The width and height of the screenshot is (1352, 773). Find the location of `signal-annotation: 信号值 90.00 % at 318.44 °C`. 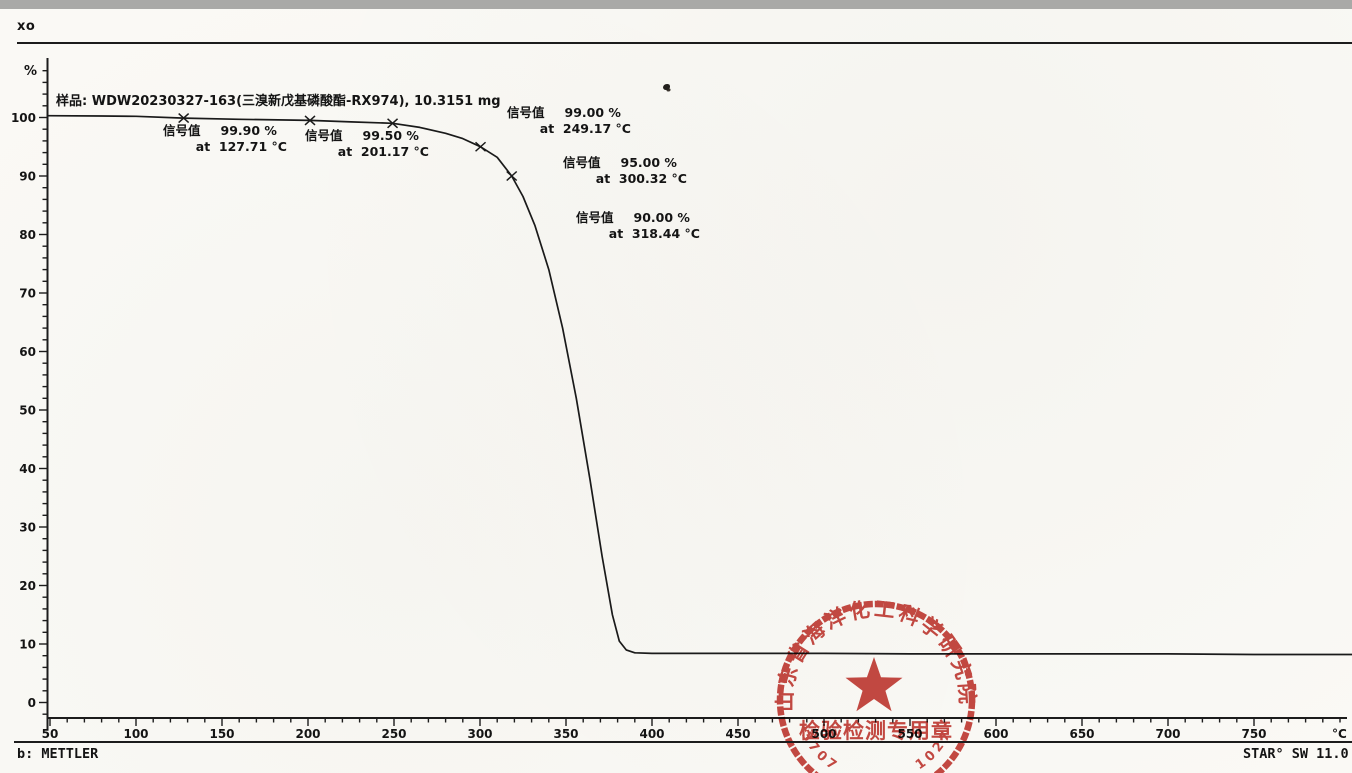

signal-annotation: 信号值 90.00 % at 318.44 °C is located at coordinates (638, 225).